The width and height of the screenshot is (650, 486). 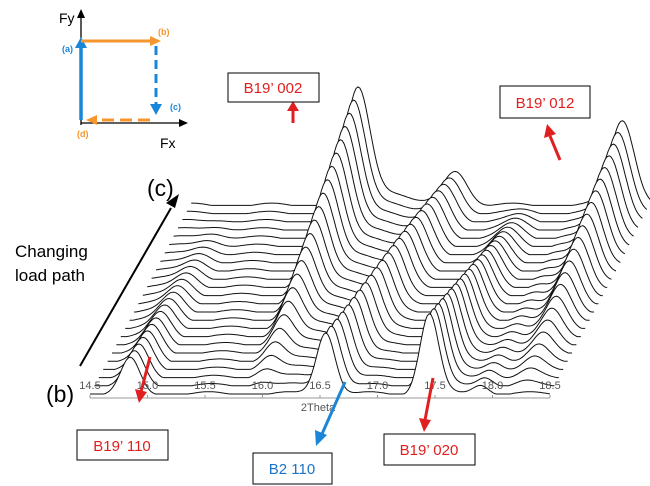 What do you see at coordinates (67, 49) in the screenshot?
I see `inset-label-a: (a)` at bounding box center [67, 49].